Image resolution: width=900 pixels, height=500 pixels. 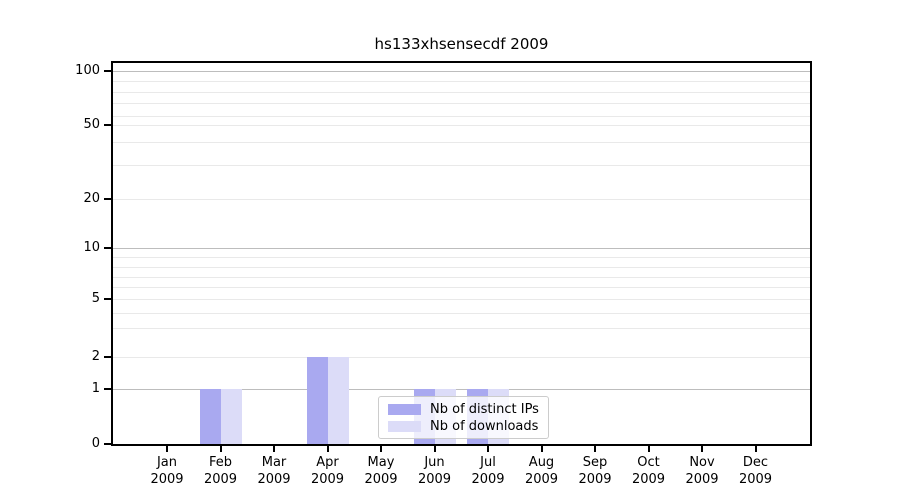 What do you see at coordinates (95, 298) in the screenshot?
I see `y-tick-label: 5` at bounding box center [95, 298].